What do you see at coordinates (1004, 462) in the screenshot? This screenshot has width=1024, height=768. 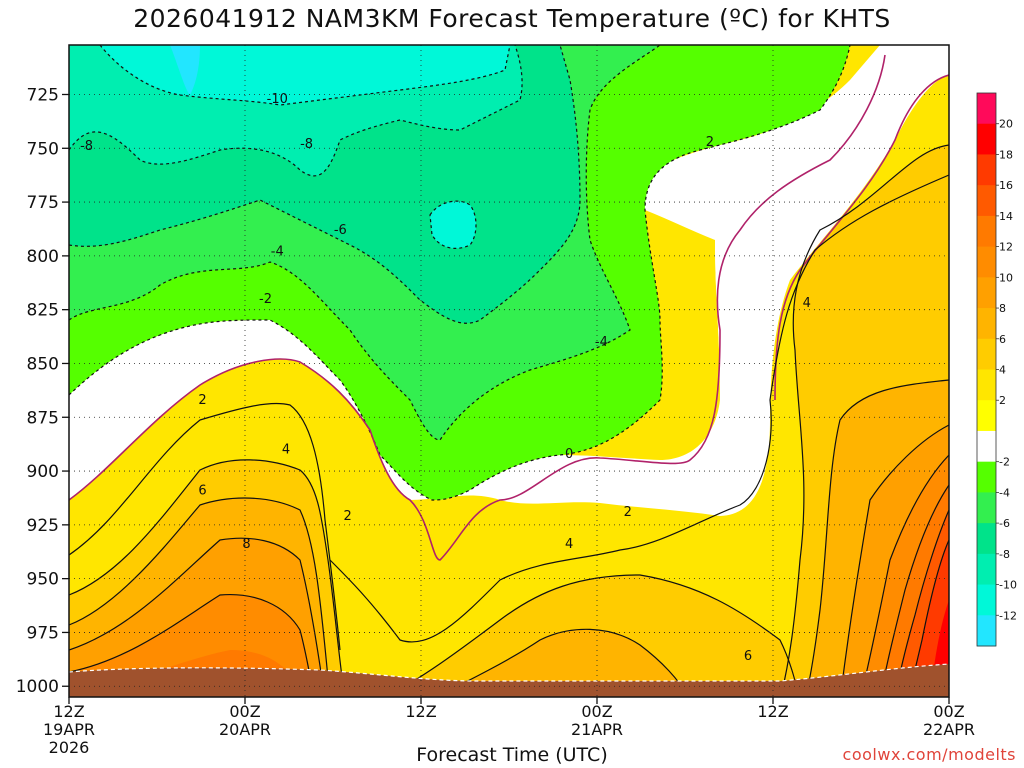 I see `colorbar-label: -2` at bounding box center [1004, 462].